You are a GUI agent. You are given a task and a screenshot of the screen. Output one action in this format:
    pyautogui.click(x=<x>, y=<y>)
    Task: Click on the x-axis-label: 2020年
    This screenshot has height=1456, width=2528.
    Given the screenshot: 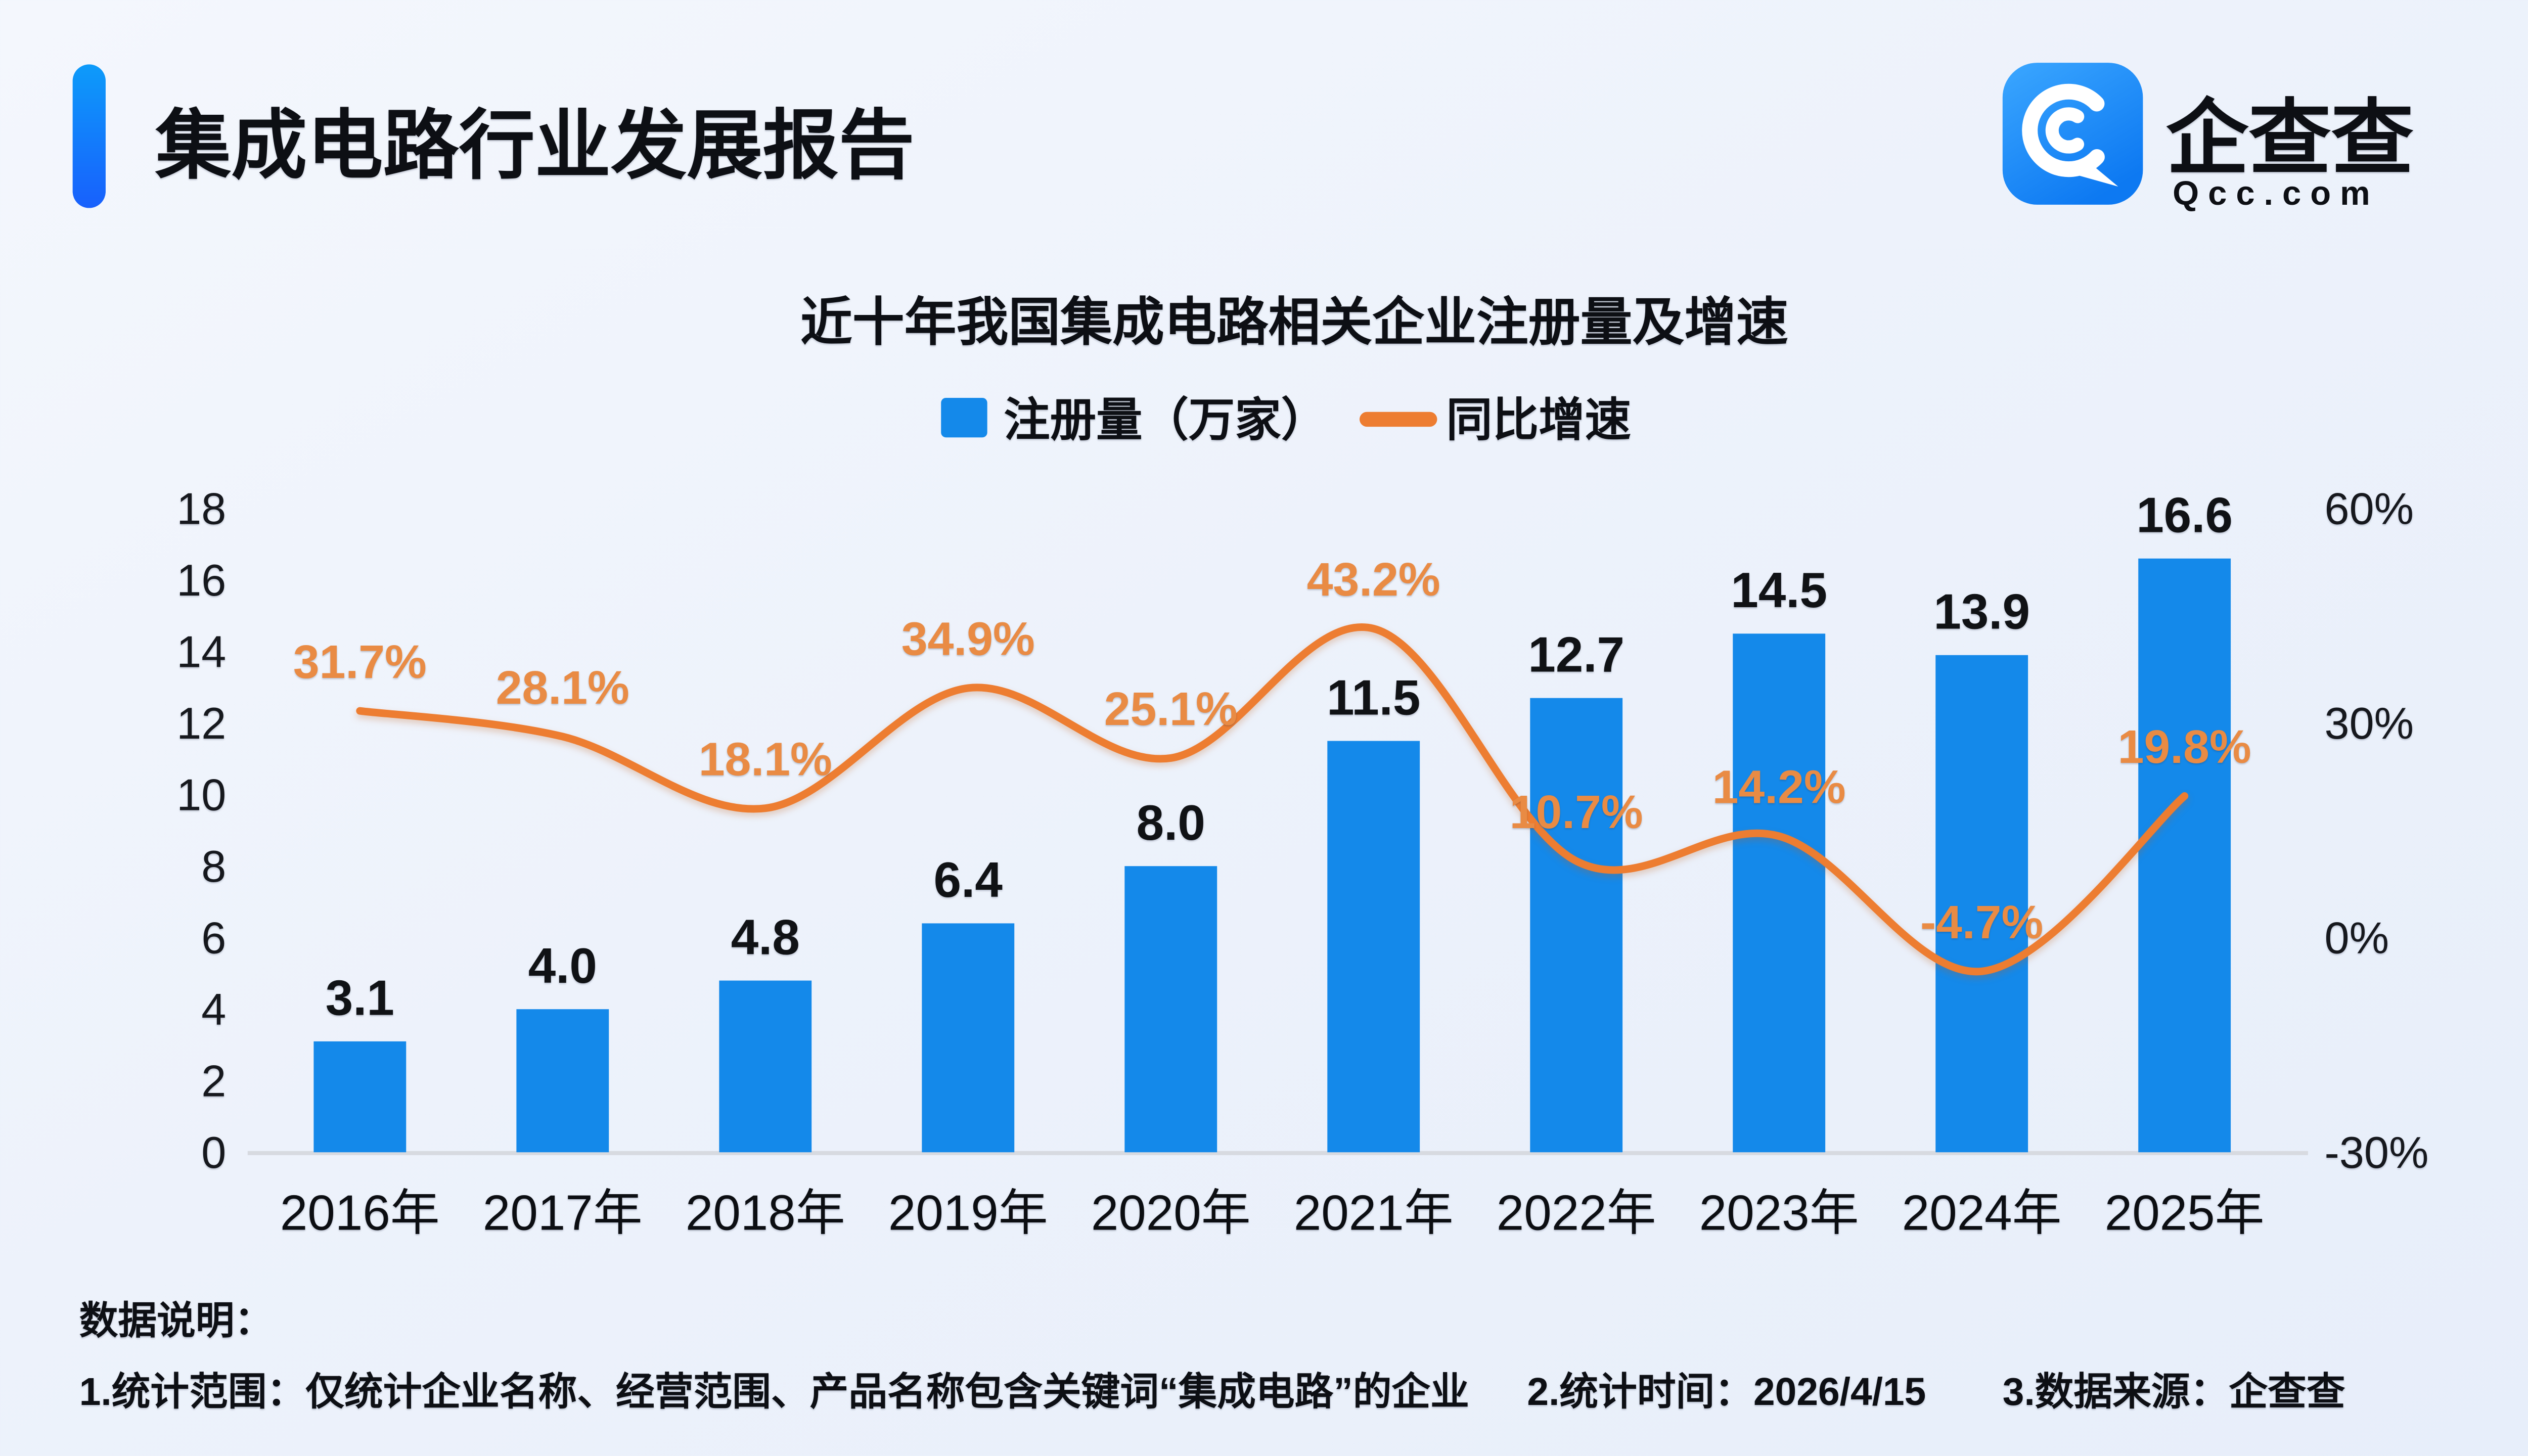 What is the action you would take?
    pyautogui.click(x=1171, y=1213)
    